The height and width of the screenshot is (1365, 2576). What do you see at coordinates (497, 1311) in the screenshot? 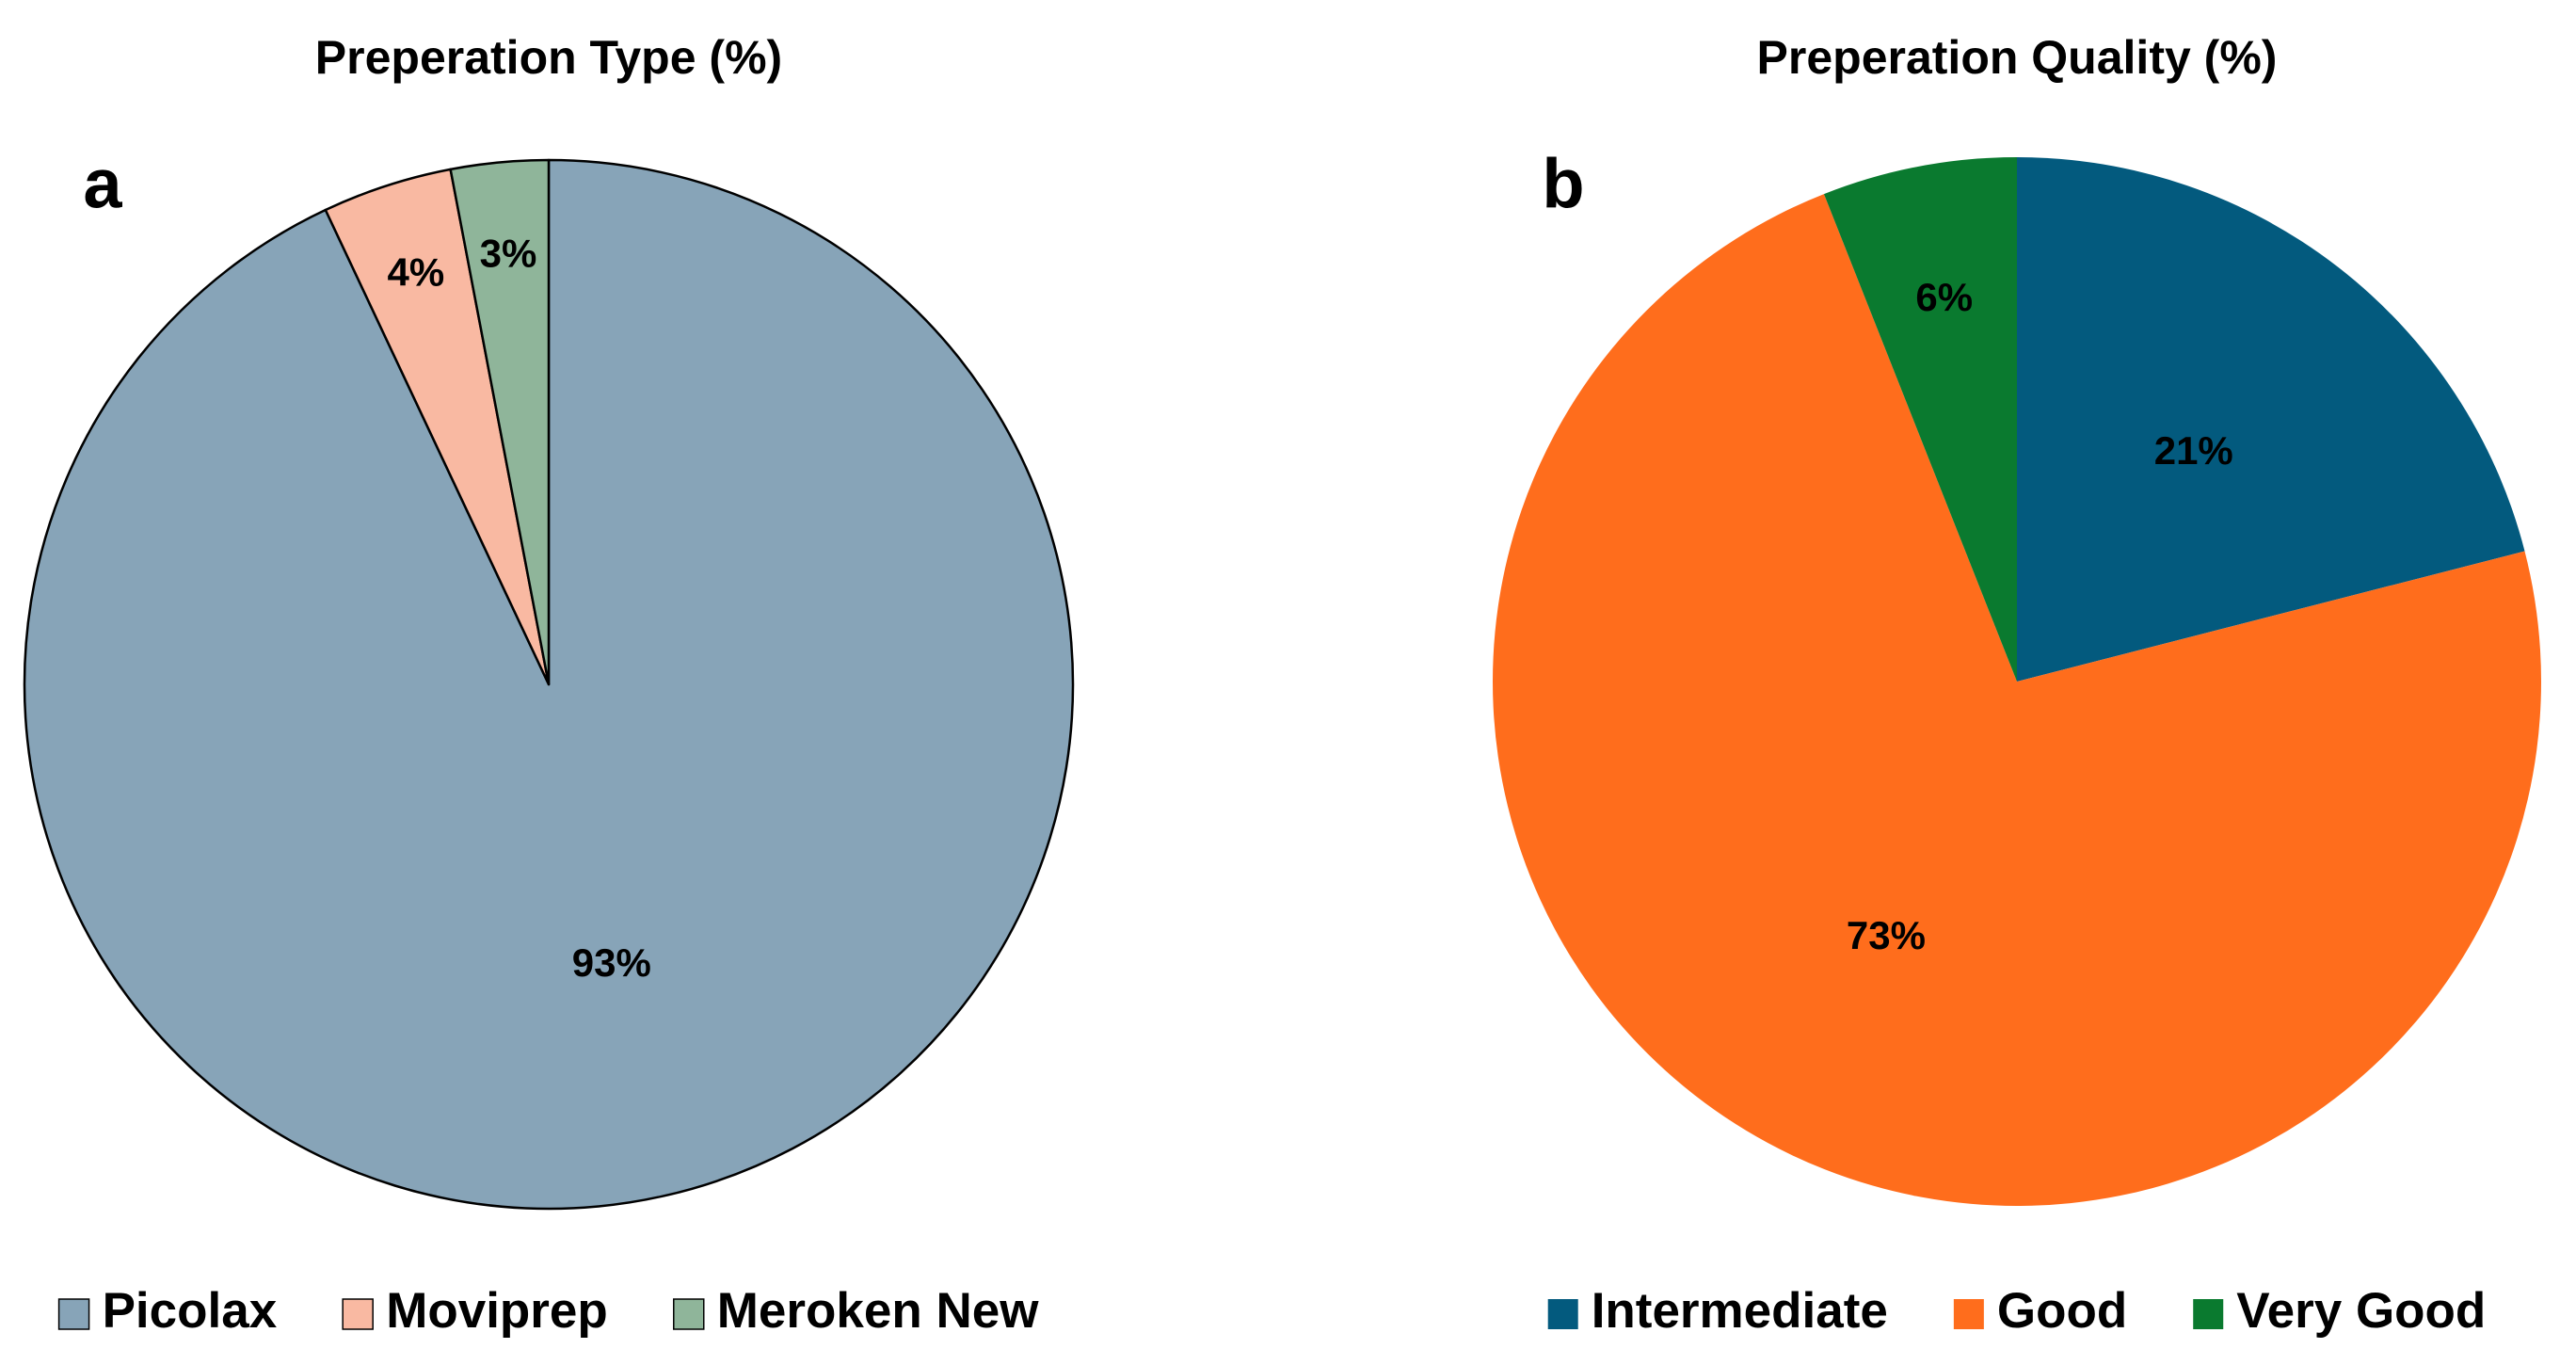
I see `legend-label: Moviprep` at bounding box center [497, 1311].